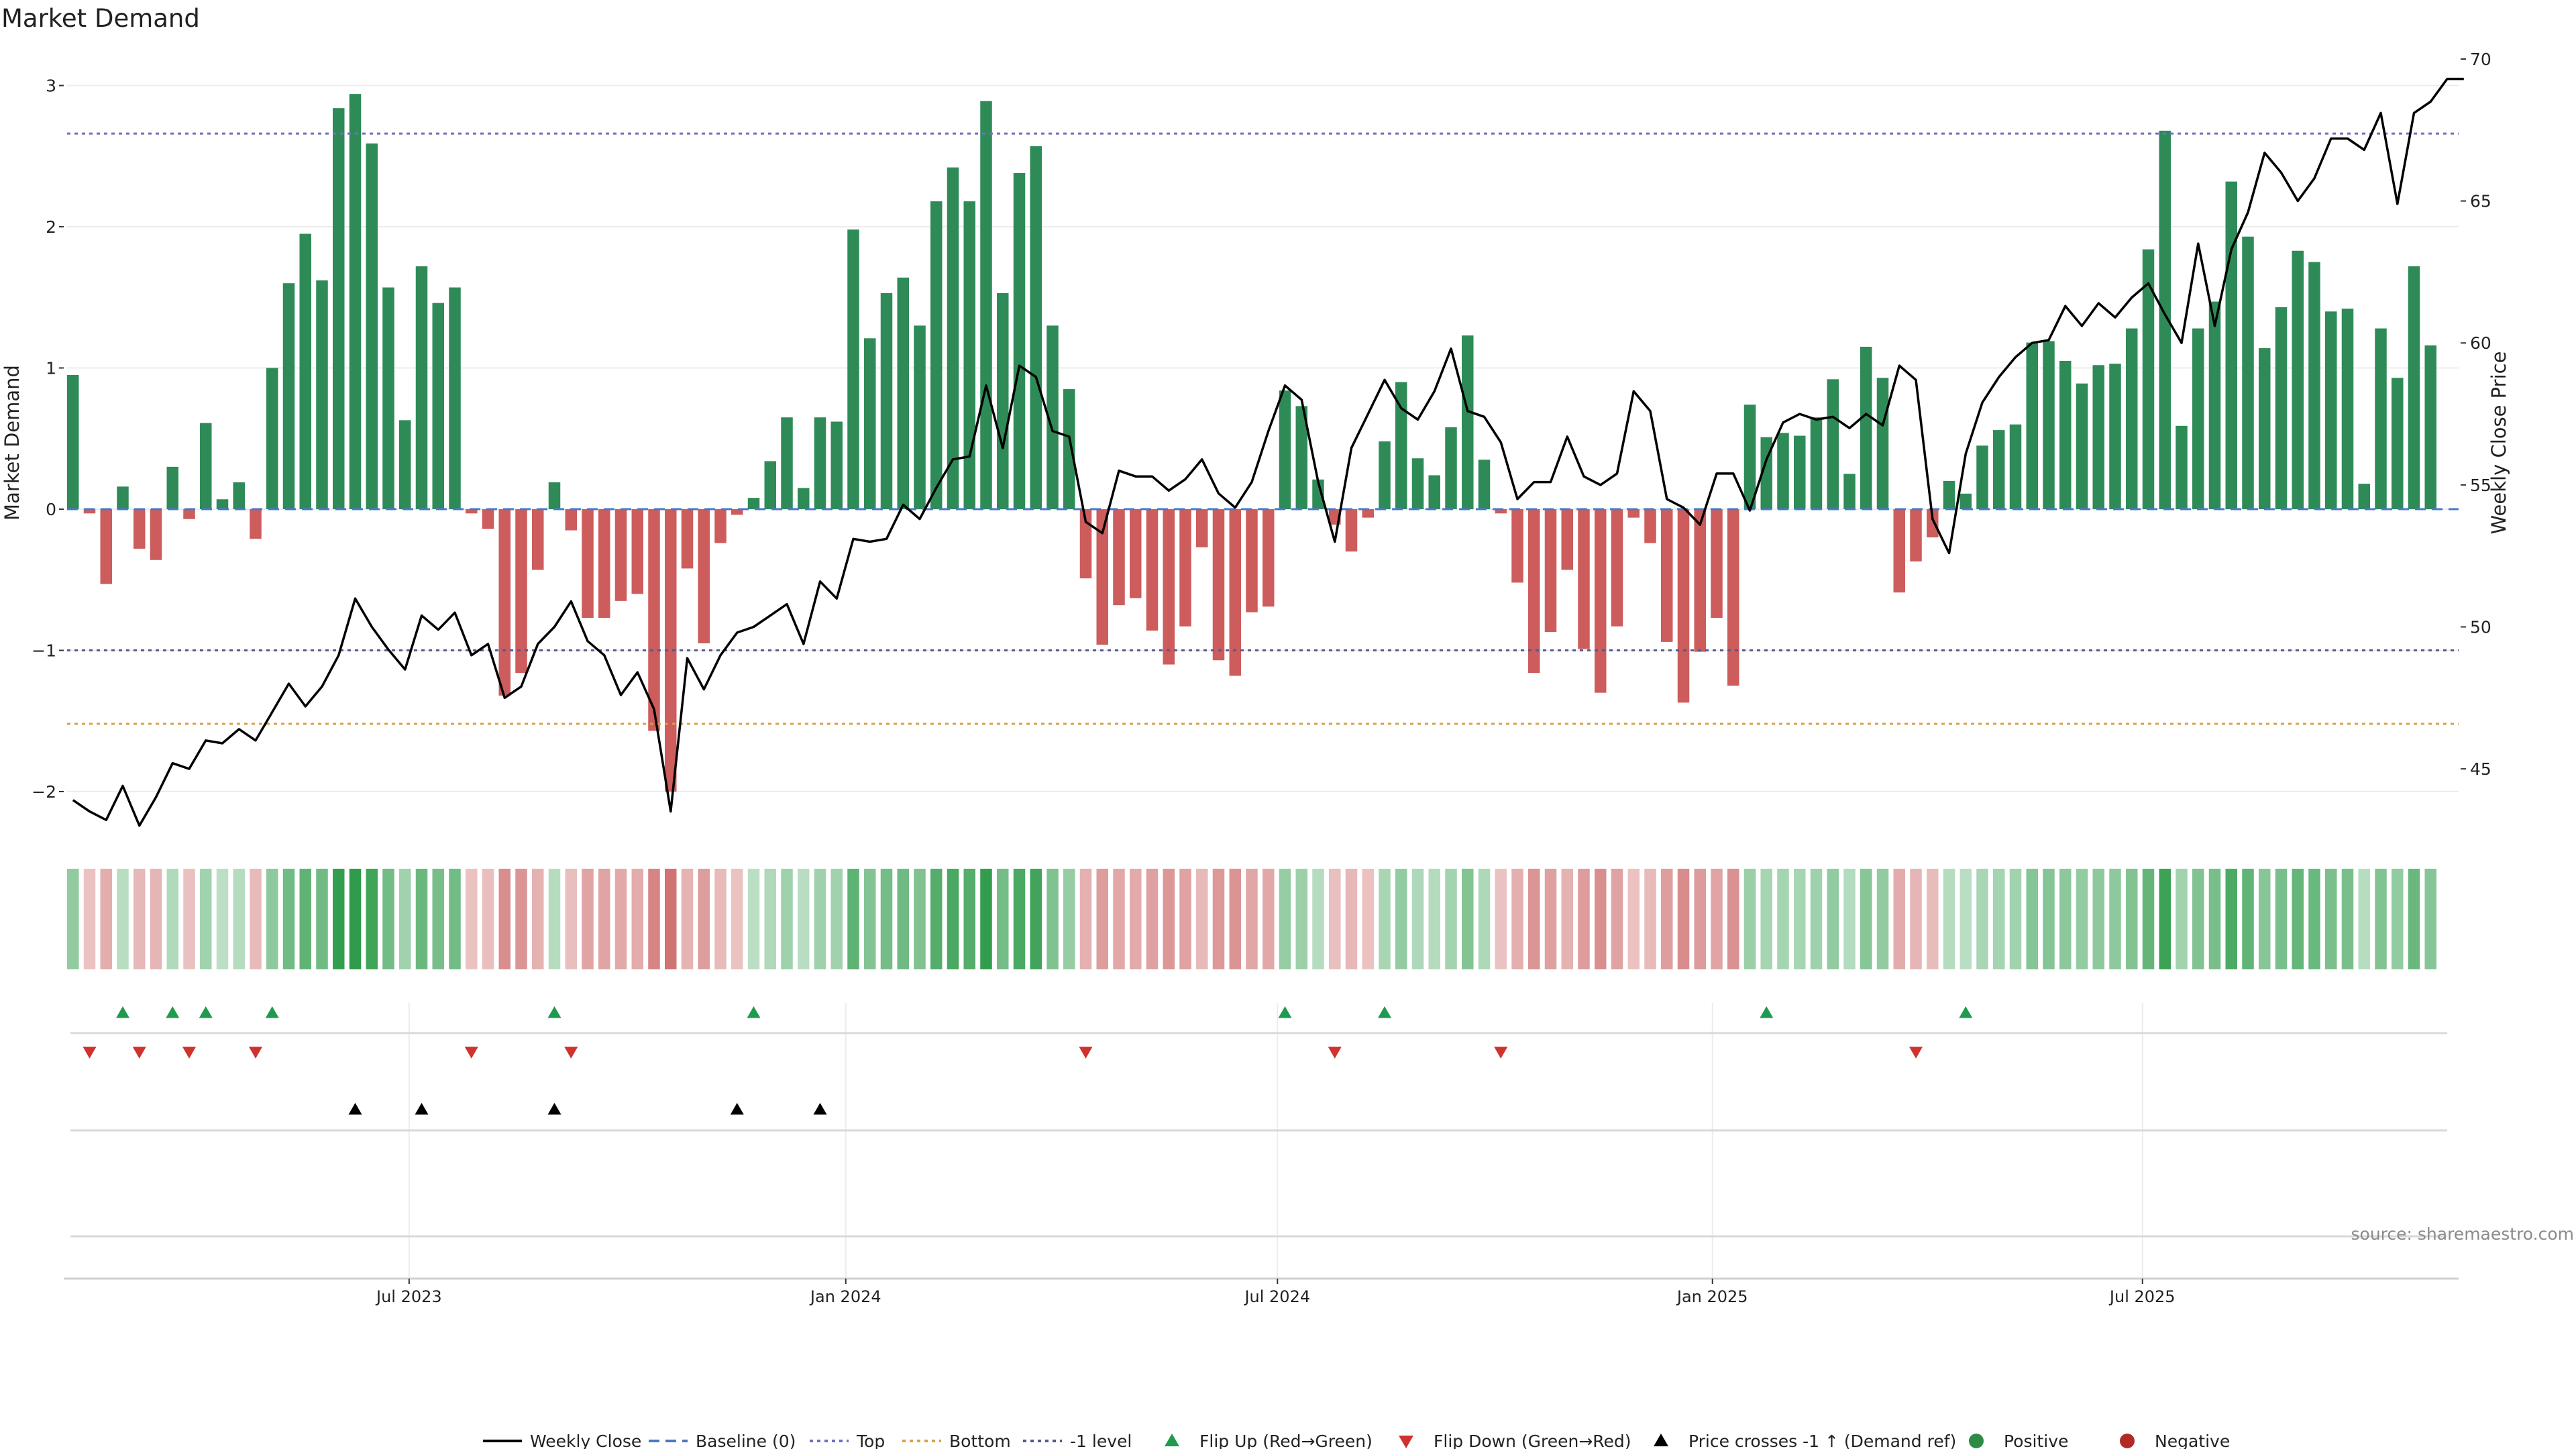 The width and height of the screenshot is (2576, 1449). Describe the element at coordinates (44, 651) in the screenshot. I see `y-tick-label: −1` at that location.